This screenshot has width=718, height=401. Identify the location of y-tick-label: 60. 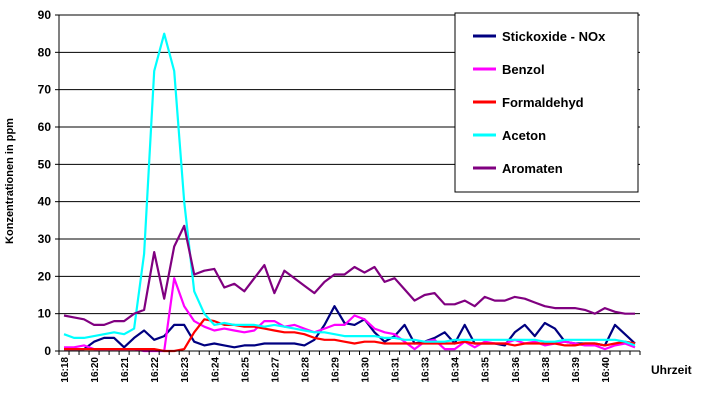
(45, 127).